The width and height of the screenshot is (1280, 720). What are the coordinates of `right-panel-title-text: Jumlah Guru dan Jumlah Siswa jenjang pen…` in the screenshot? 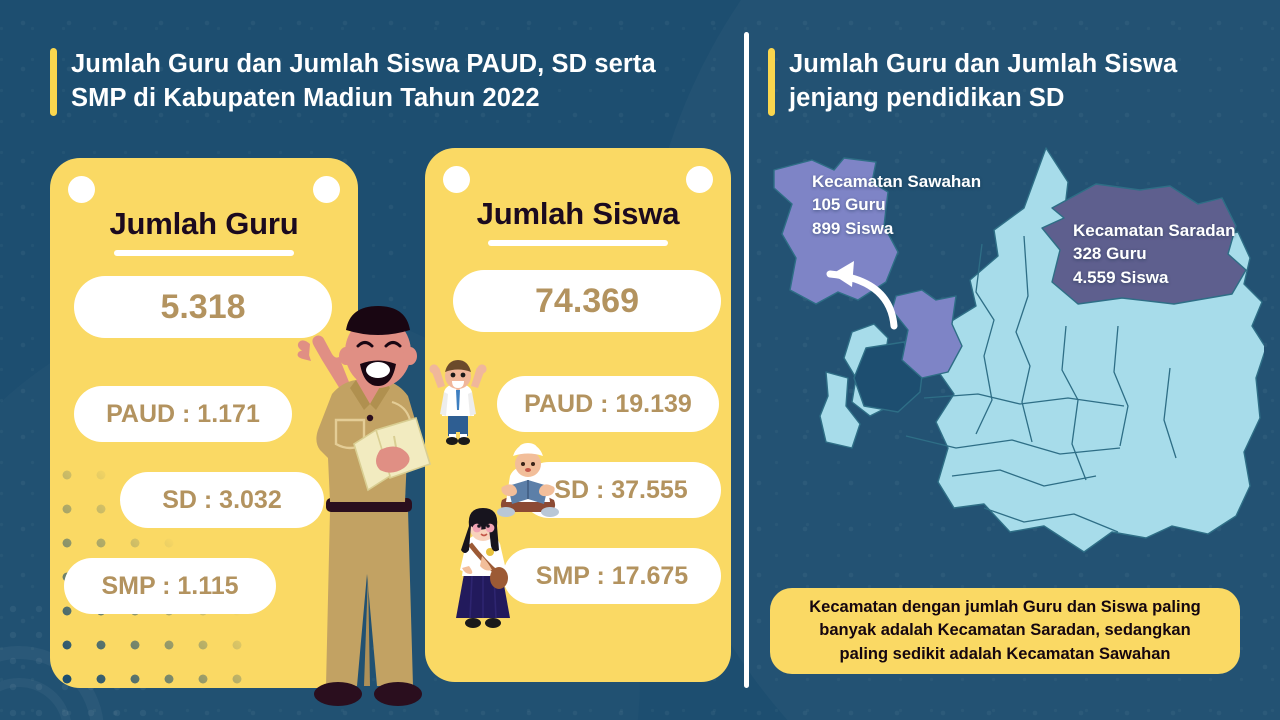 It's located at (983, 81).